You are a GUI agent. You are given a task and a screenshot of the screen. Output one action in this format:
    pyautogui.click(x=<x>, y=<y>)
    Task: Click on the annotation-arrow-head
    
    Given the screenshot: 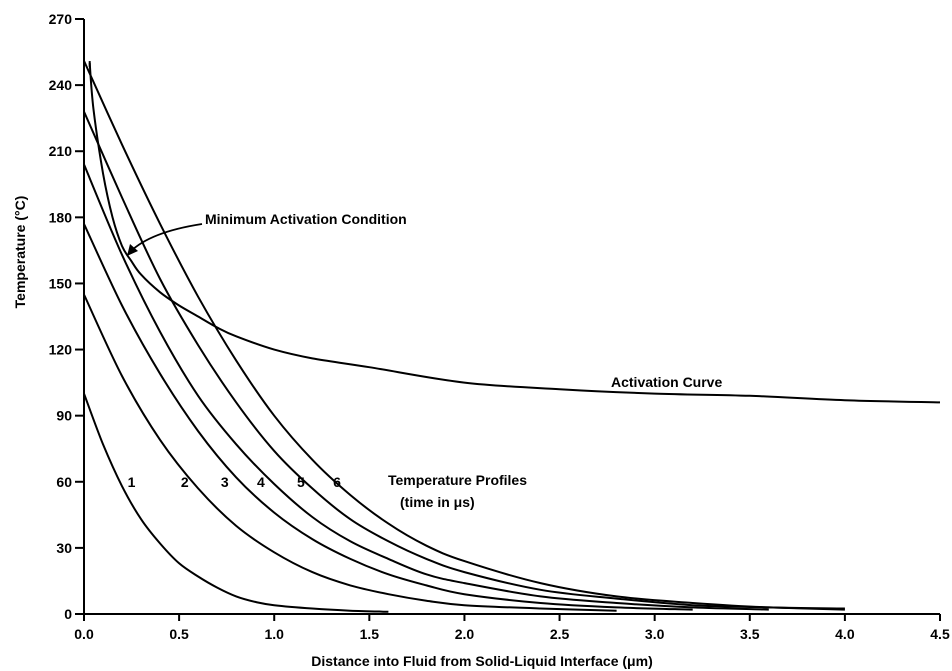 What is the action you would take?
    pyautogui.click(x=132, y=250)
    